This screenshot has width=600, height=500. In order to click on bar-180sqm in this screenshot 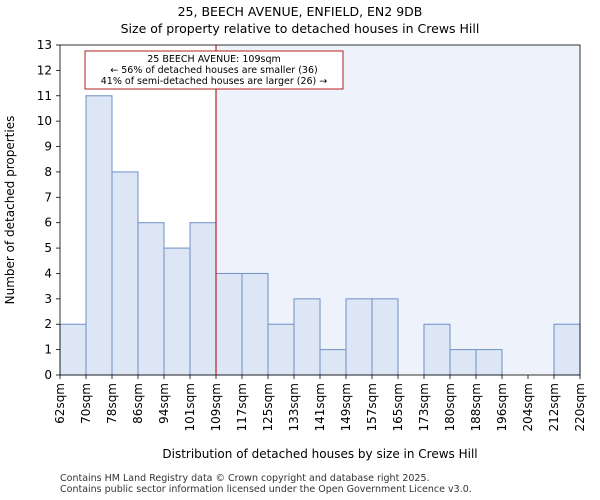, I will do `click(463, 362)`.